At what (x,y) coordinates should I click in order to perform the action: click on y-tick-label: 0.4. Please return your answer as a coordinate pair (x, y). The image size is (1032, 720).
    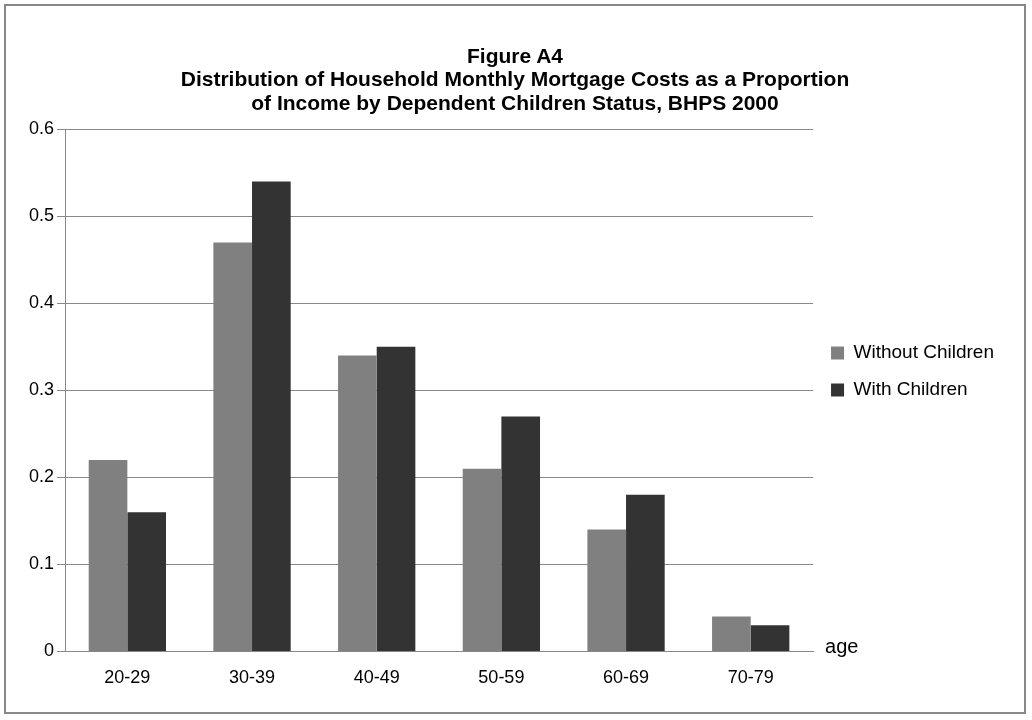
    Looking at the image, I should click on (41, 302).